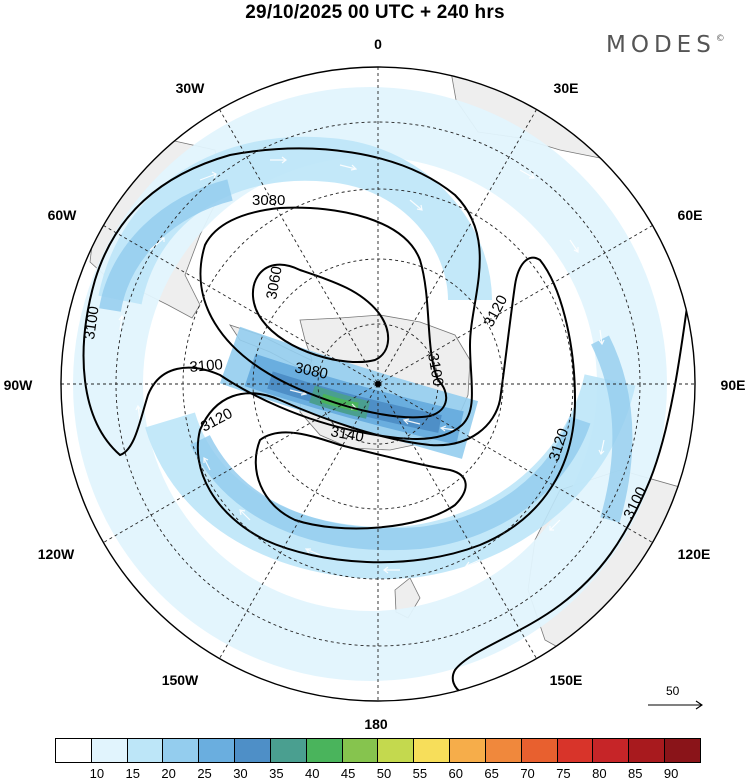 The width and height of the screenshot is (750, 782). Describe the element at coordinates (566, 680) in the screenshot. I see `longitude-label-150e: 150E` at that location.